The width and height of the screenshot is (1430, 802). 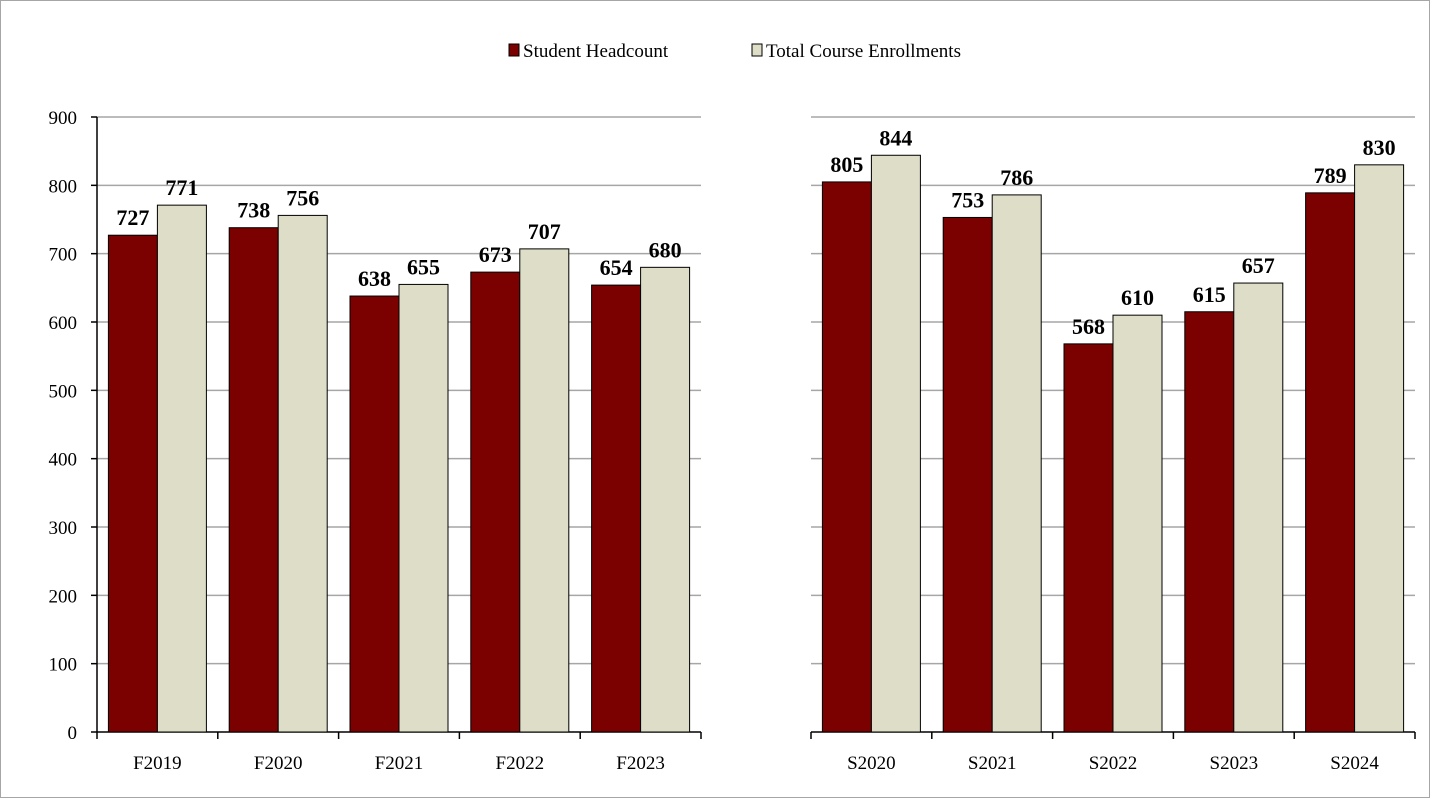 What do you see at coordinates (514, 50) in the screenshot?
I see `legend-swatch-headcount` at bounding box center [514, 50].